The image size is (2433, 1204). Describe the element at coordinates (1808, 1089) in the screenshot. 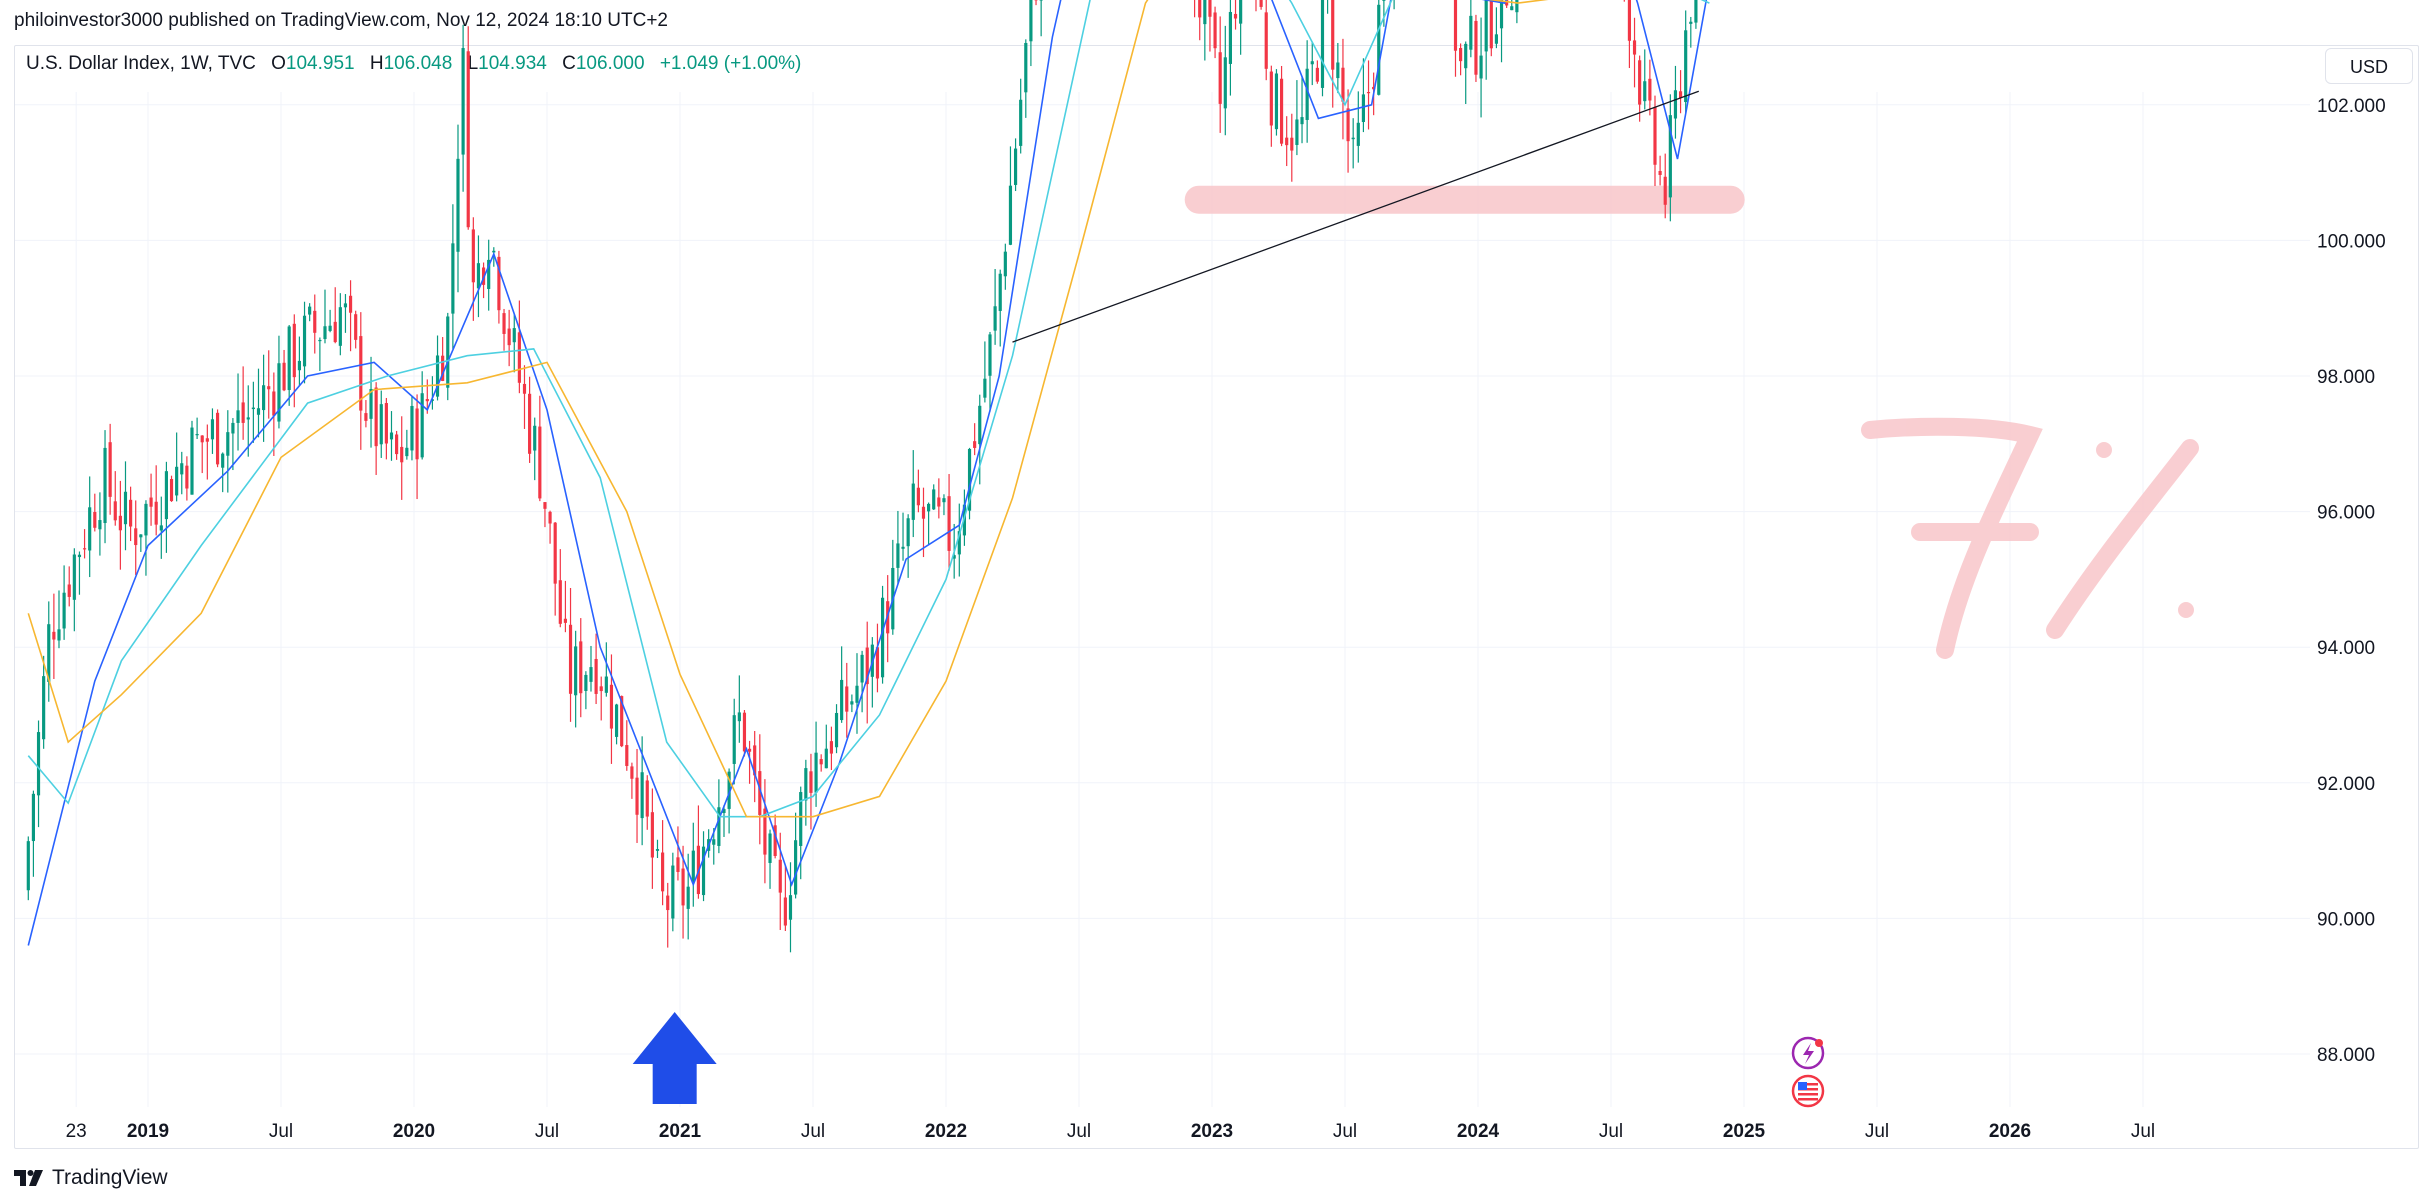

I see `flag-stripe` at that location.